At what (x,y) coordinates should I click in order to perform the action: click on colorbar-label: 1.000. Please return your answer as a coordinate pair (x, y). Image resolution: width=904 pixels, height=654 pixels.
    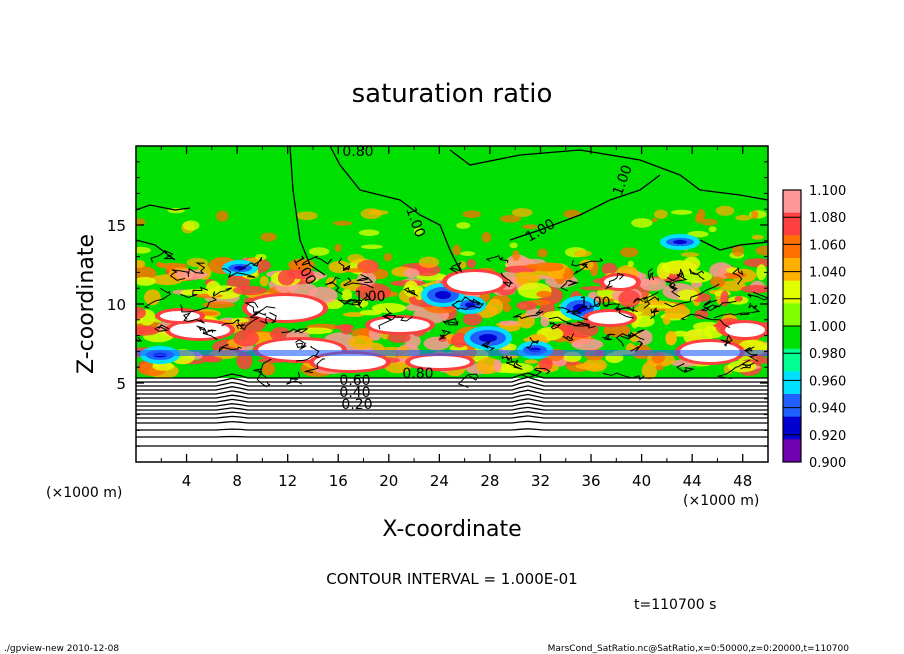
    Looking at the image, I should click on (827, 327).